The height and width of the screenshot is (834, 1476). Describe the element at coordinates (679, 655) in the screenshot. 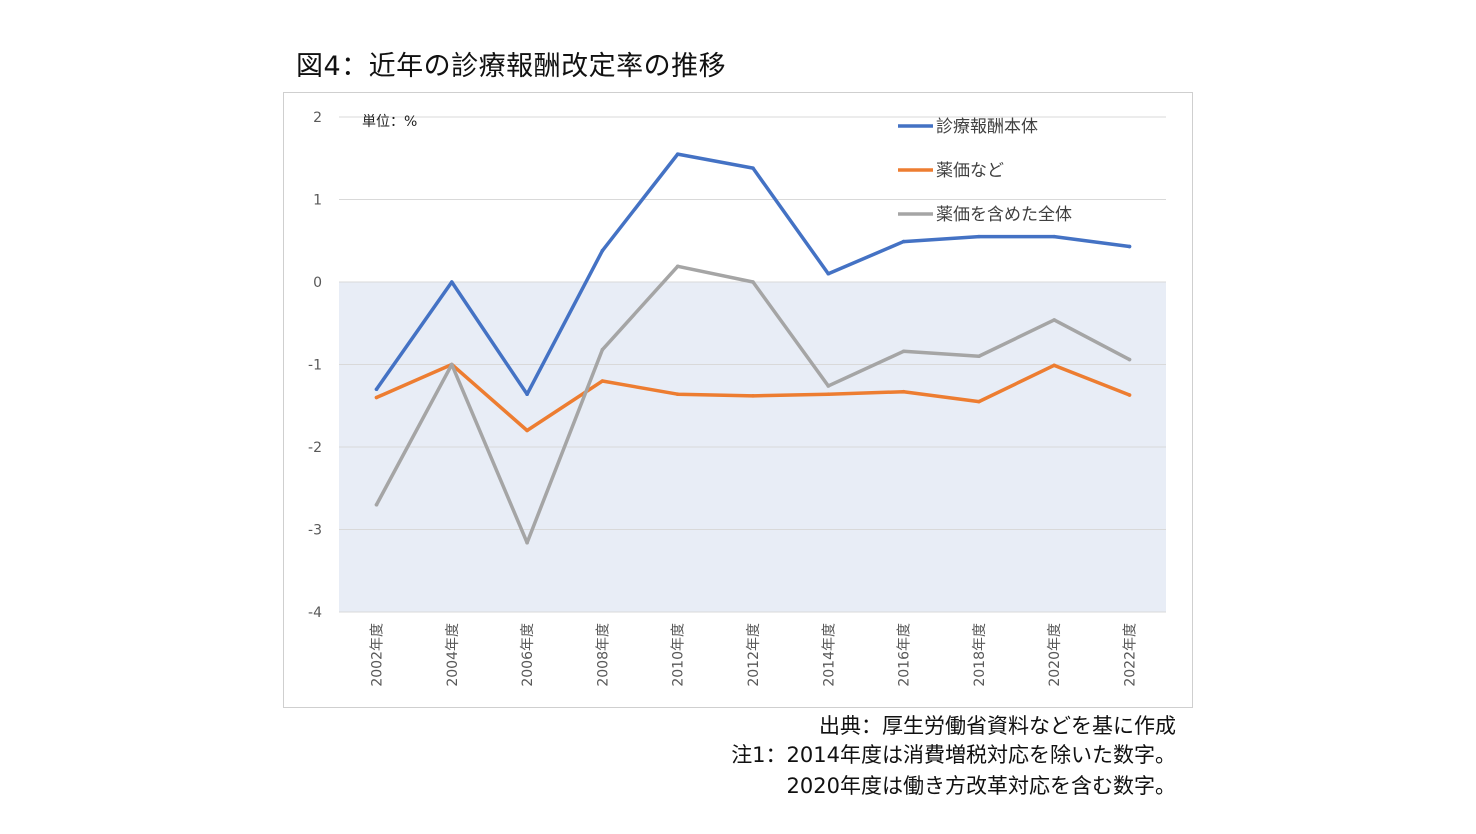

I see `x-tick-label: 2010年度` at that location.